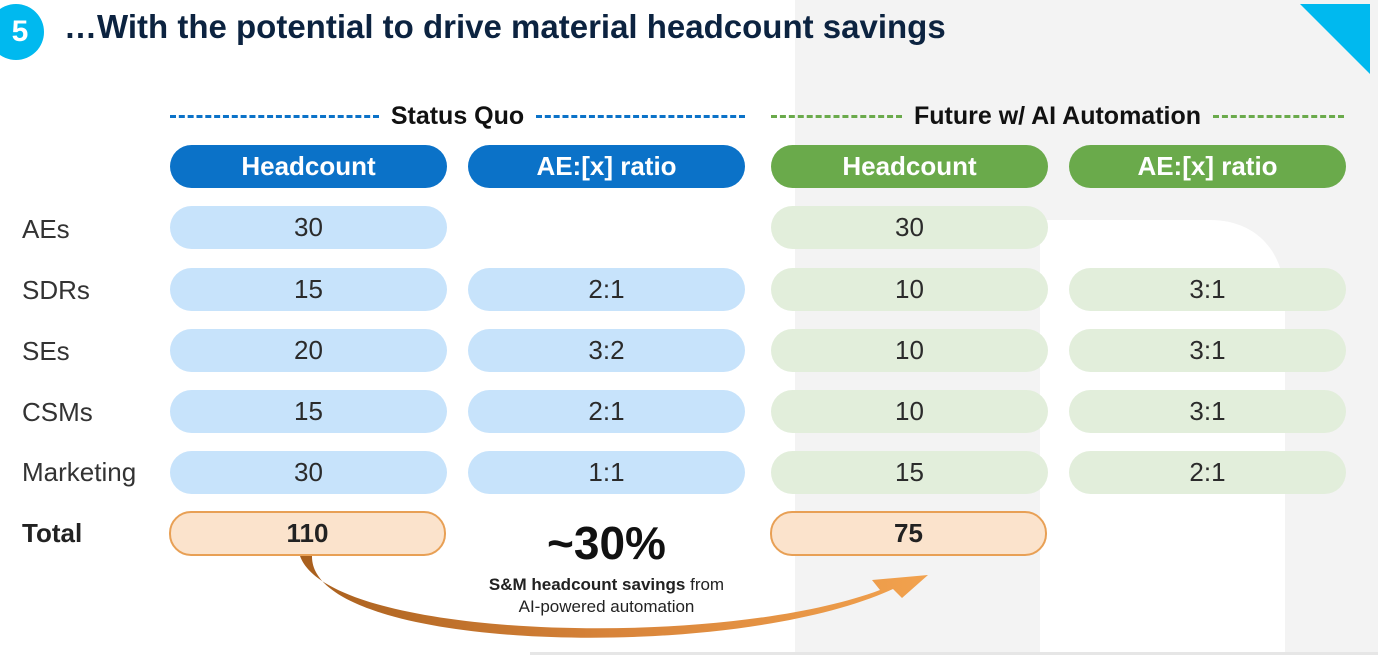 Image resolution: width=1378 pixels, height=655 pixels. Describe the element at coordinates (46, 229) in the screenshot. I see `row-label-aes: AEs` at that location.